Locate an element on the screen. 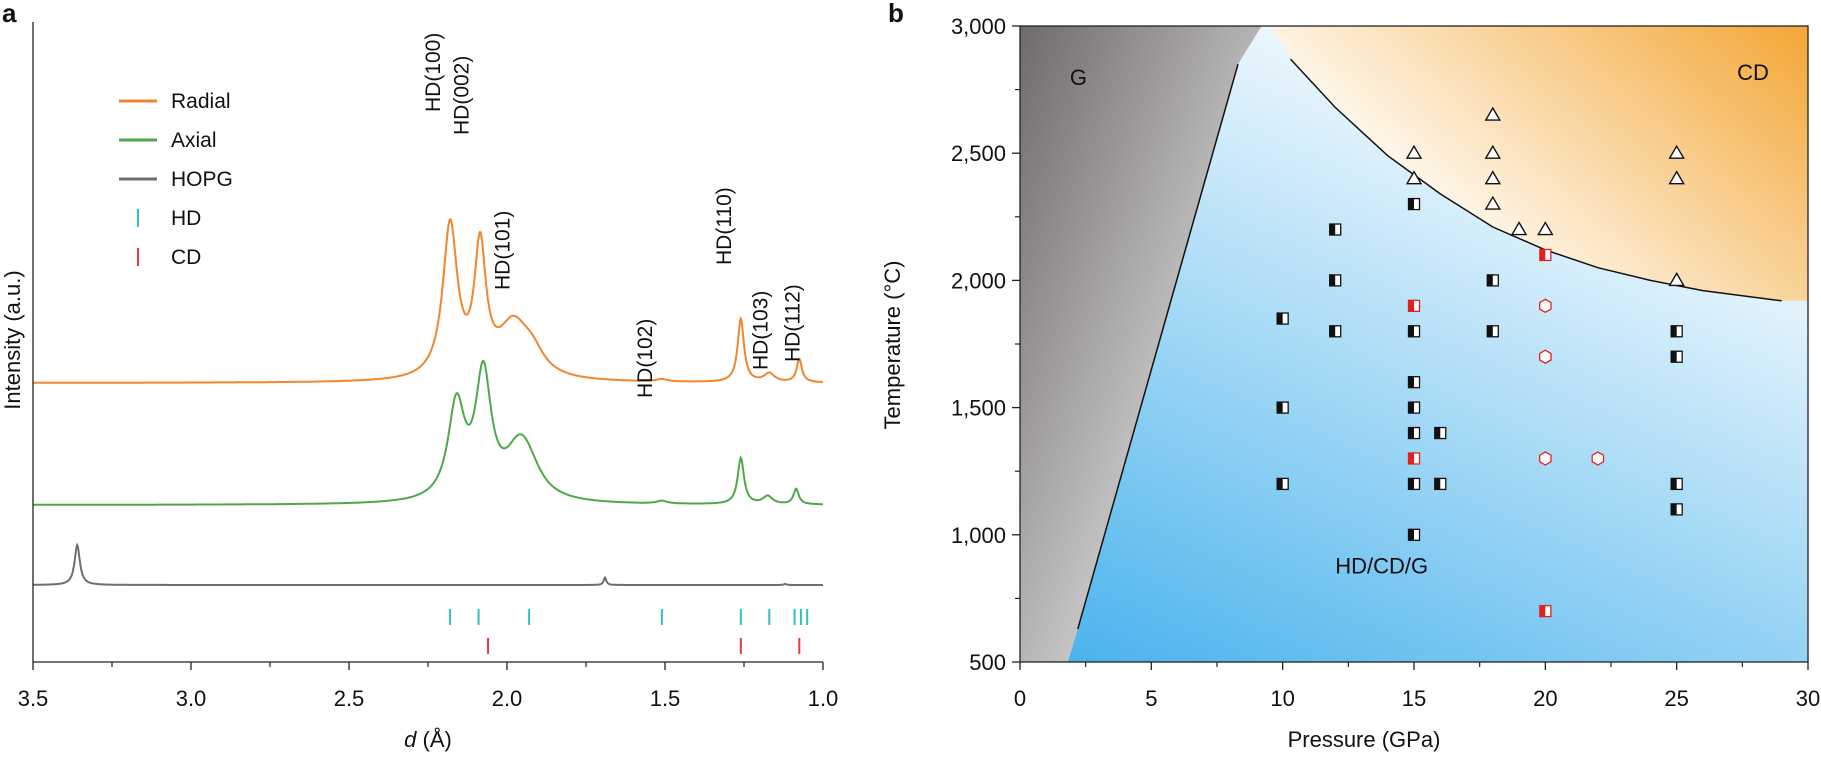  x-tick-label: 20 is located at coordinates (1545, 698).